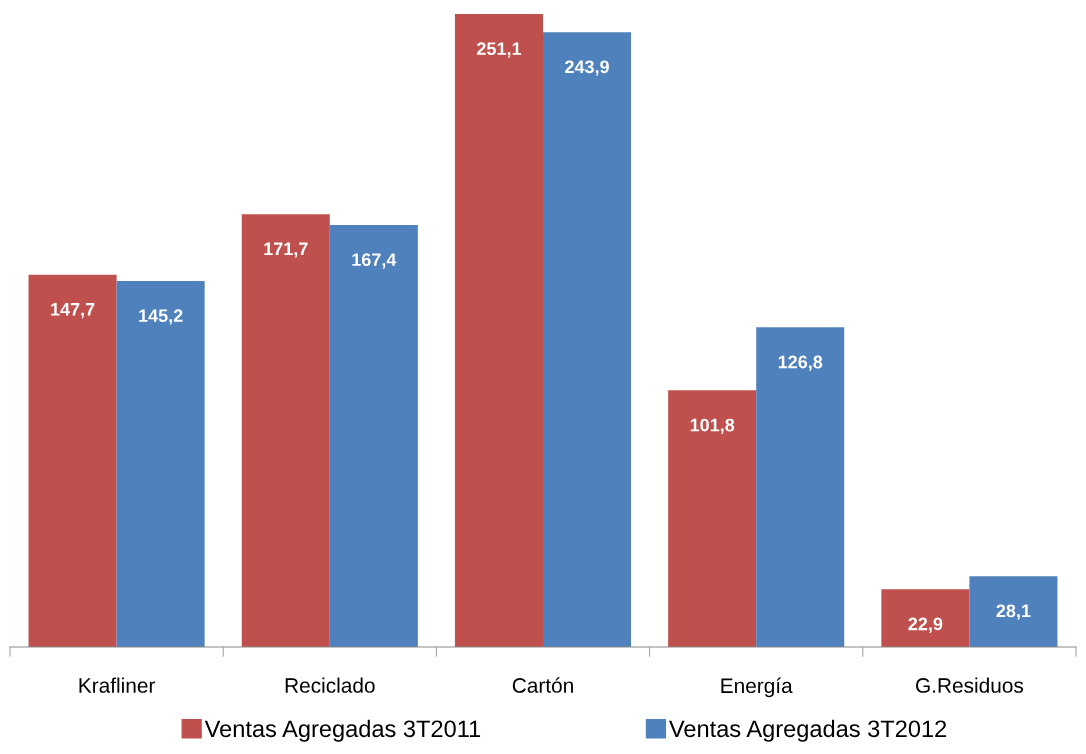  What do you see at coordinates (117, 685) in the screenshot?
I see `x-tick-label: Krafliner` at bounding box center [117, 685].